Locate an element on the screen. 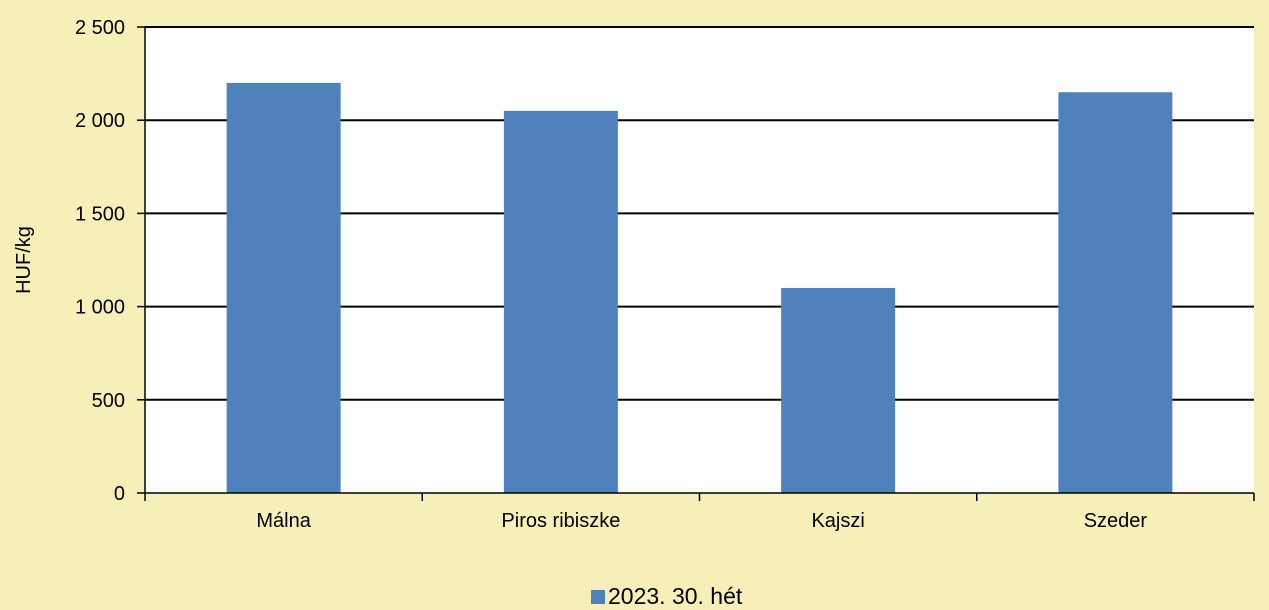 Image resolution: width=1269 pixels, height=610 pixels. legend-swatch is located at coordinates (598, 597).